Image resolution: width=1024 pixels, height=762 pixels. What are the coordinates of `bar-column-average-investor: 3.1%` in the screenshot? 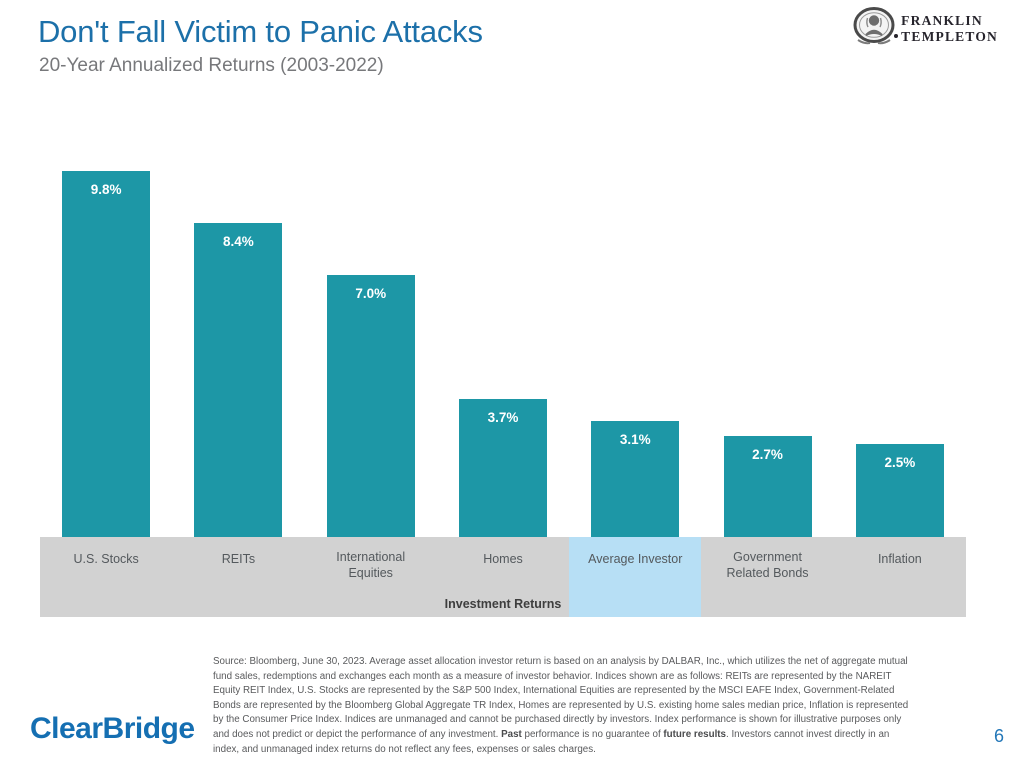 It's located at (635, 343).